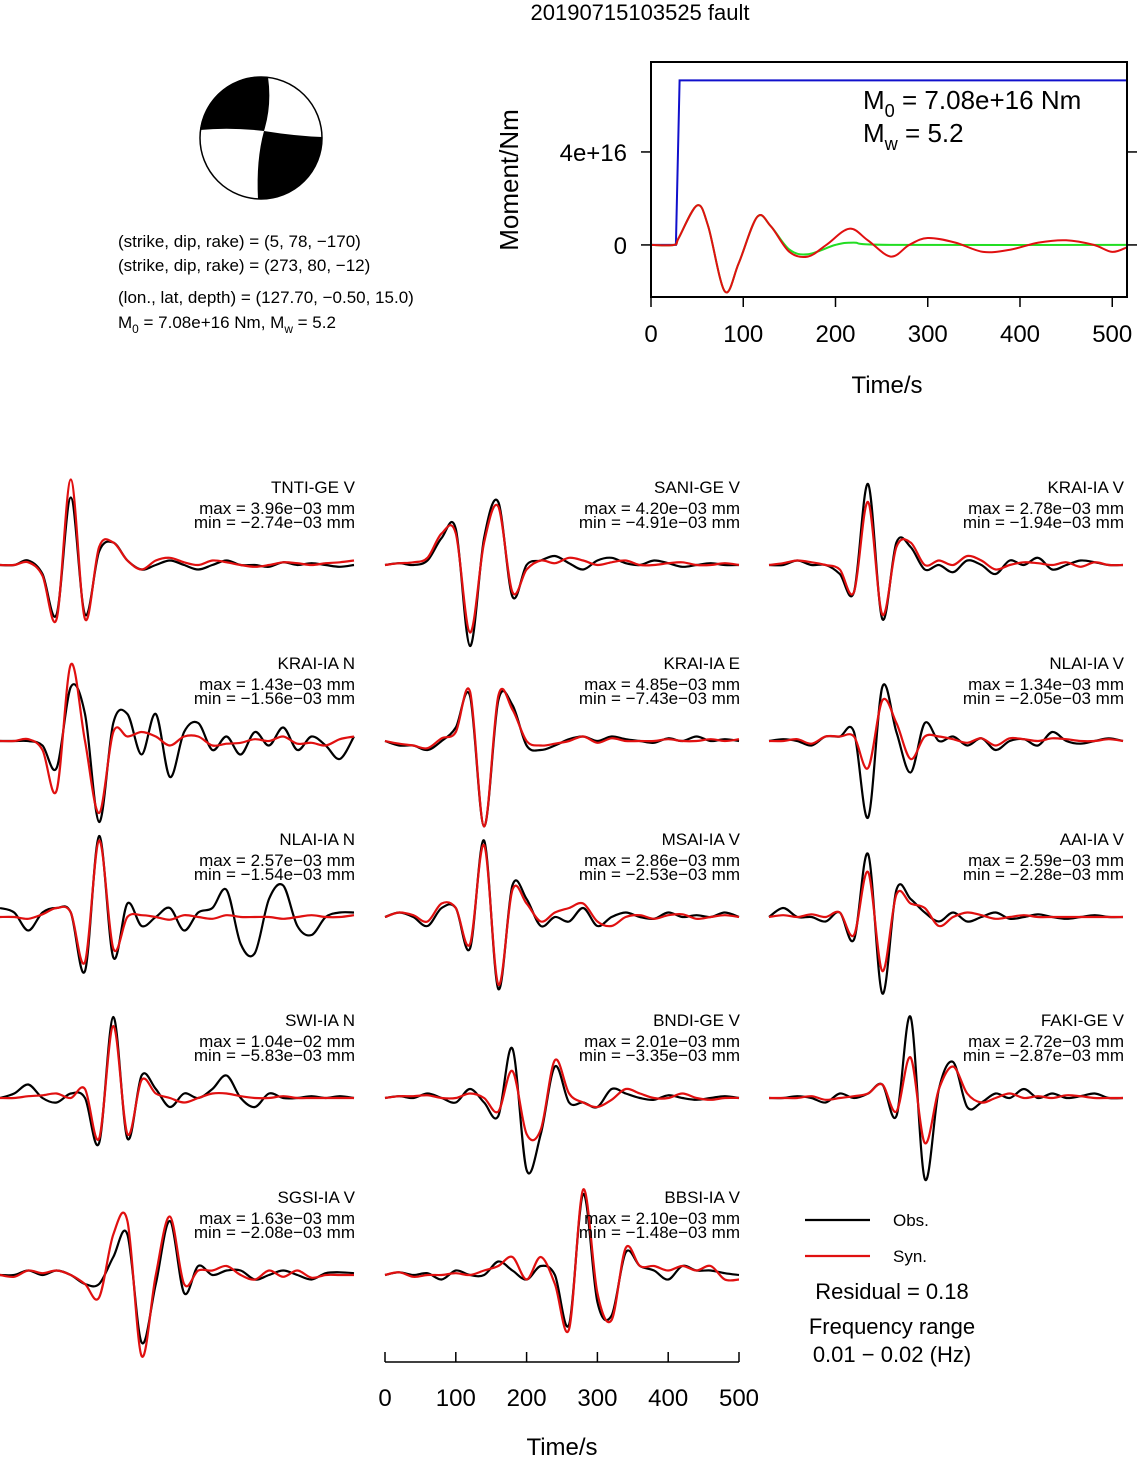 The height and width of the screenshot is (1458, 1137). Describe the element at coordinates (892, 1354) in the screenshot. I see `annotation: 0.01 − 0.02 (Hz)` at that location.